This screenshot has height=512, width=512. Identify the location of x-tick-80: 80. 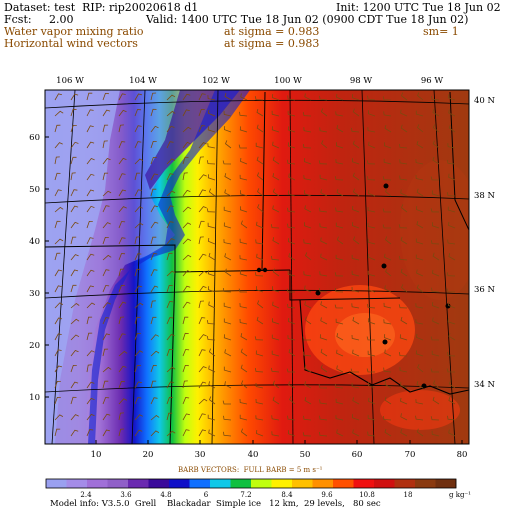
(462, 455).